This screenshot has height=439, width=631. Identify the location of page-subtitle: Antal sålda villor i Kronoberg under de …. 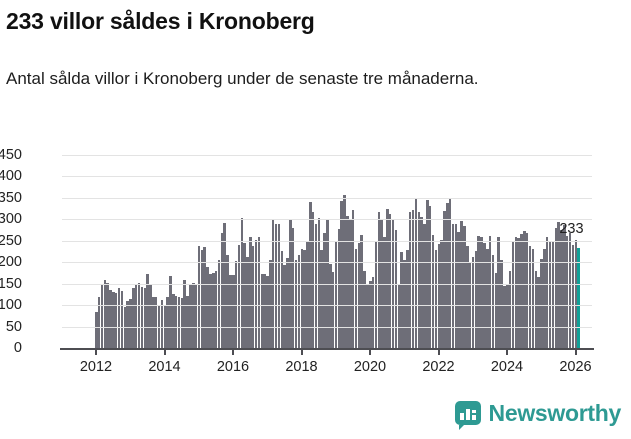
(242, 78).